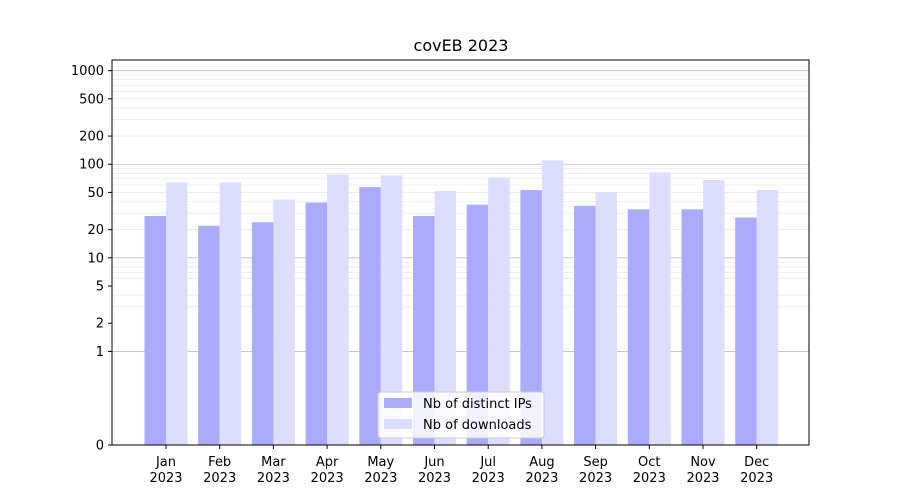 The width and height of the screenshot is (900, 500). What do you see at coordinates (380, 462) in the screenshot?
I see `x-tick-label-month: May` at bounding box center [380, 462].